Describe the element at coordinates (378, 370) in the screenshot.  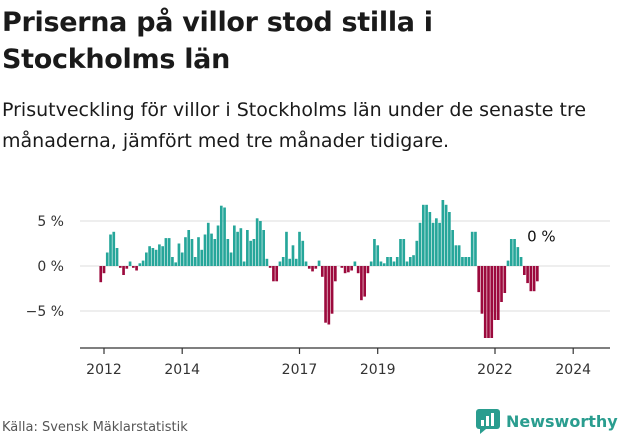
I see `x-tick-label-3: 2019` at that location.